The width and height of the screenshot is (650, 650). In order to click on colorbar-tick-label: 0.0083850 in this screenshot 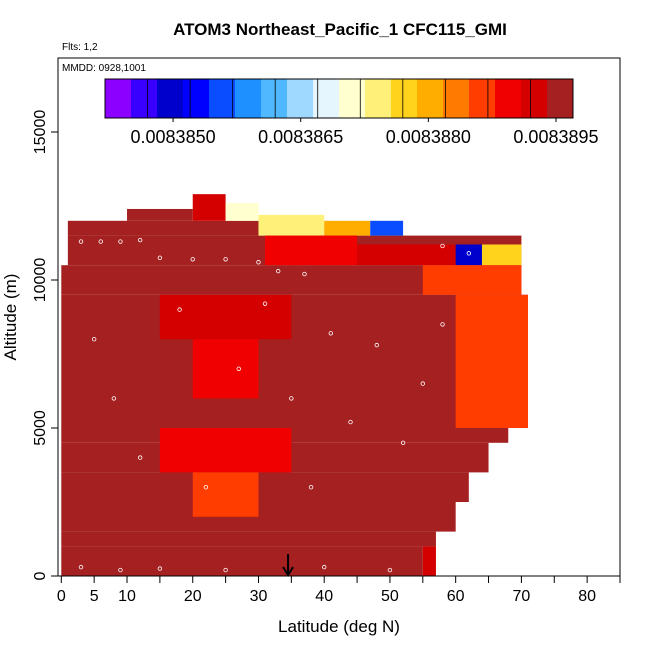, I will do `click(173, 137)`.